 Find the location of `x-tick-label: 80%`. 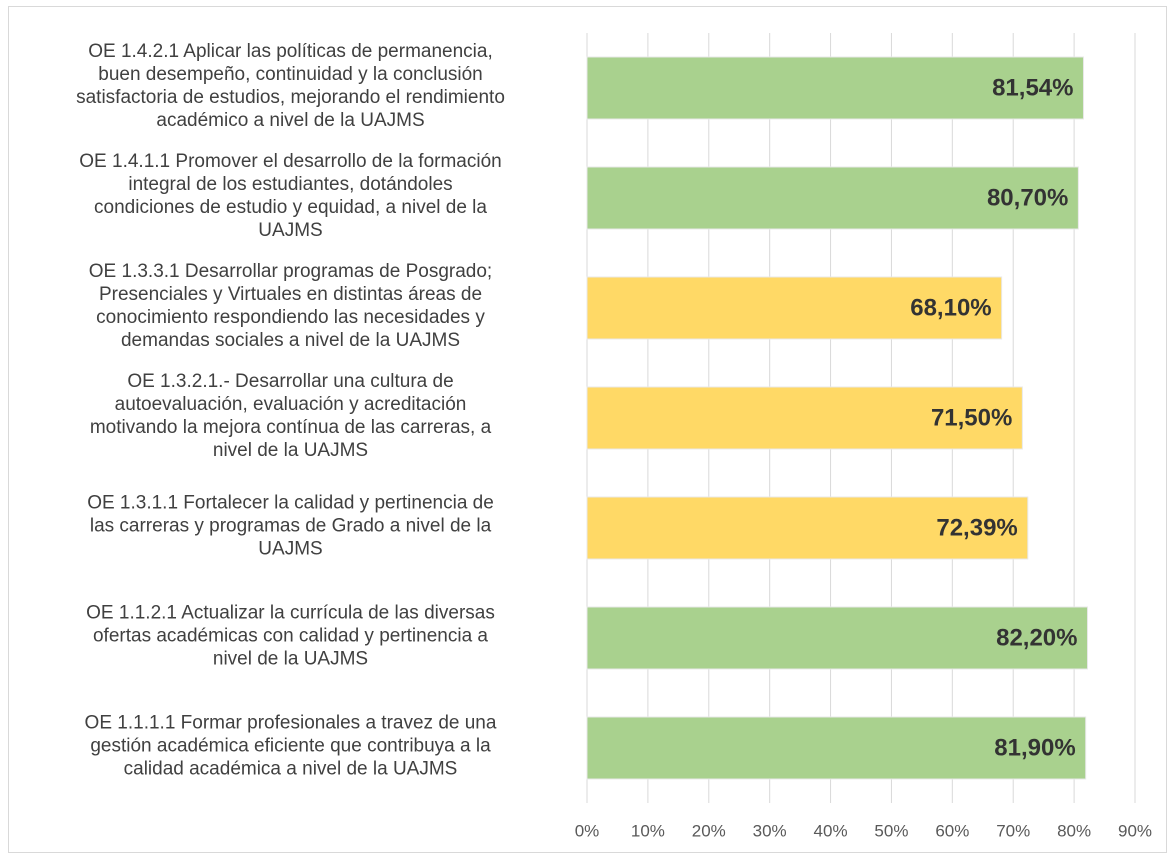

x-tick-label: 80% is located at coordinates (1074, 830).